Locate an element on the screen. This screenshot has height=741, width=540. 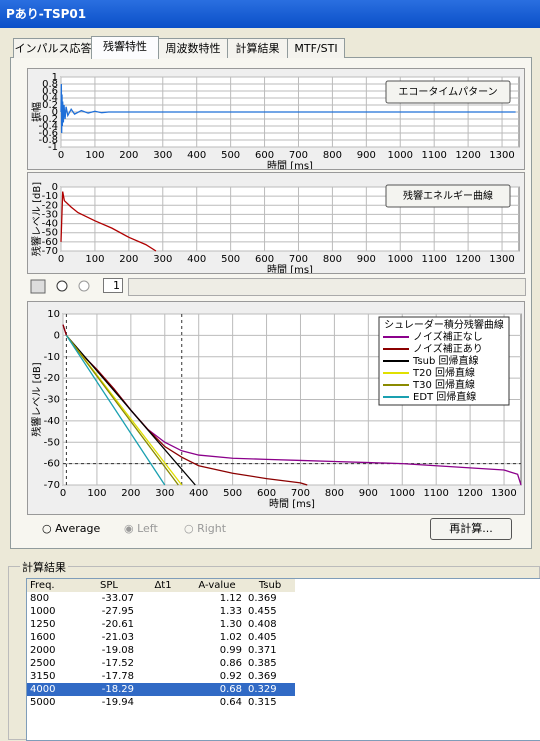
y-tick-label: 0.8 is located at coordinates (50, 84).